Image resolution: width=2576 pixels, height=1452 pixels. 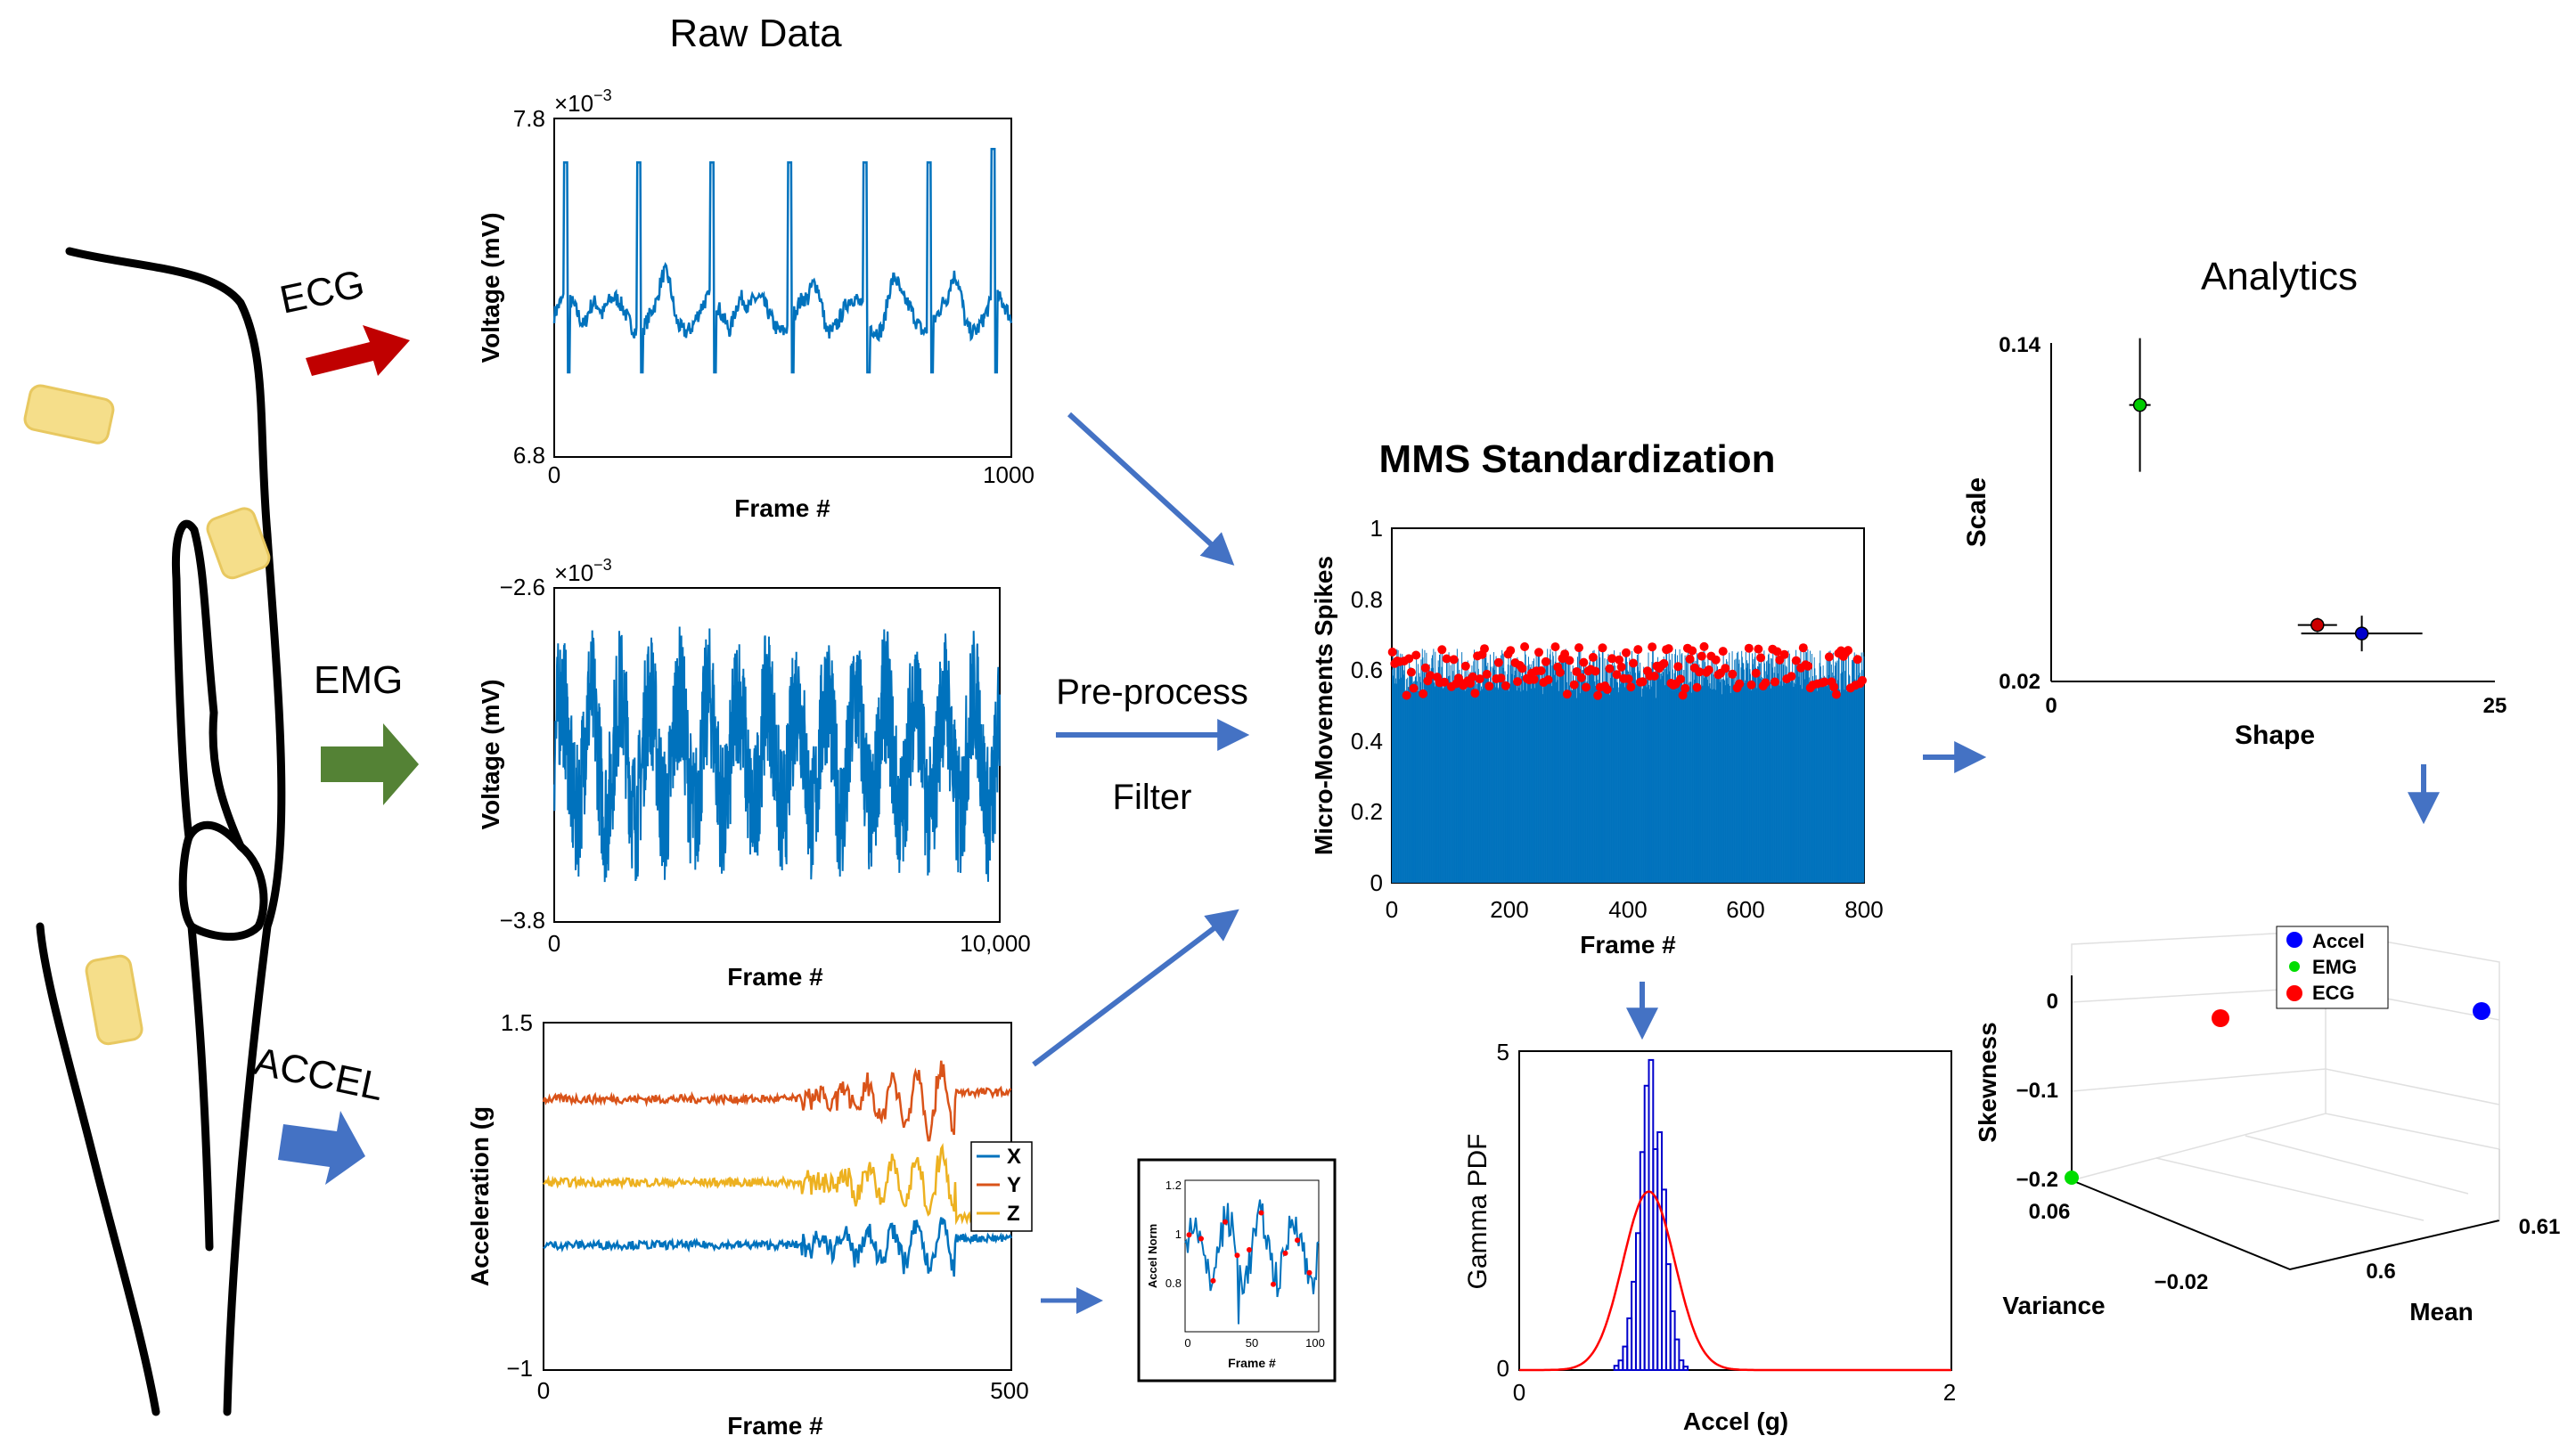 I want to click on ecg-ylabel: Voltage (mV), so click(x=490, y=288).